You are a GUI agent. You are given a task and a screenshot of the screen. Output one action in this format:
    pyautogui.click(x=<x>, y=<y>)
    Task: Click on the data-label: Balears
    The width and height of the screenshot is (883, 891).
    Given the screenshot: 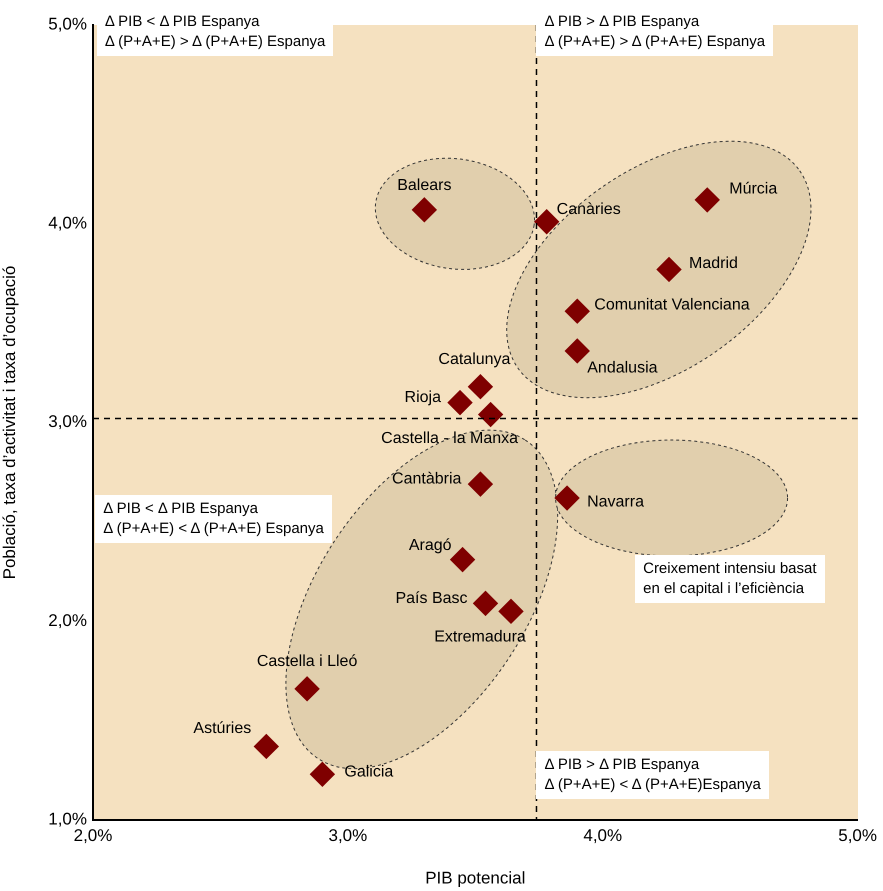 What is the action you would take?
    pyautogui.click(x=424, y=185)
    